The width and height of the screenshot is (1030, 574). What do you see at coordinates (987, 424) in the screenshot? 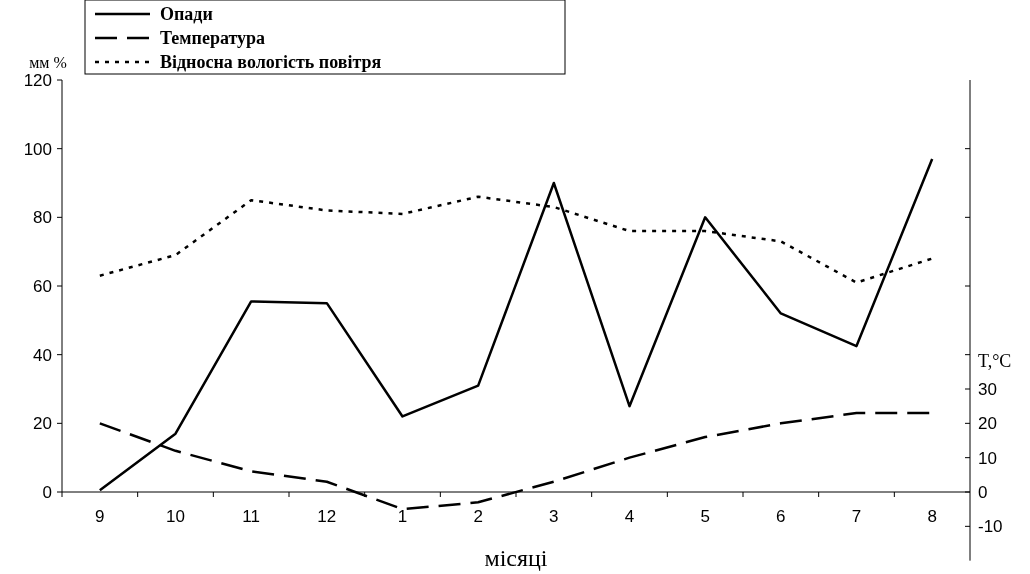
I see `y2-tick-label: 20` at bounding box center [987, 424].